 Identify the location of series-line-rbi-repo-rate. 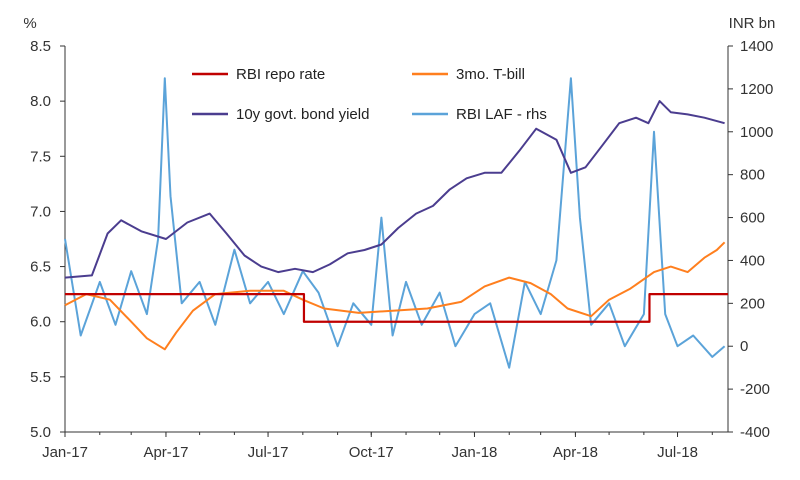
(396, 308).